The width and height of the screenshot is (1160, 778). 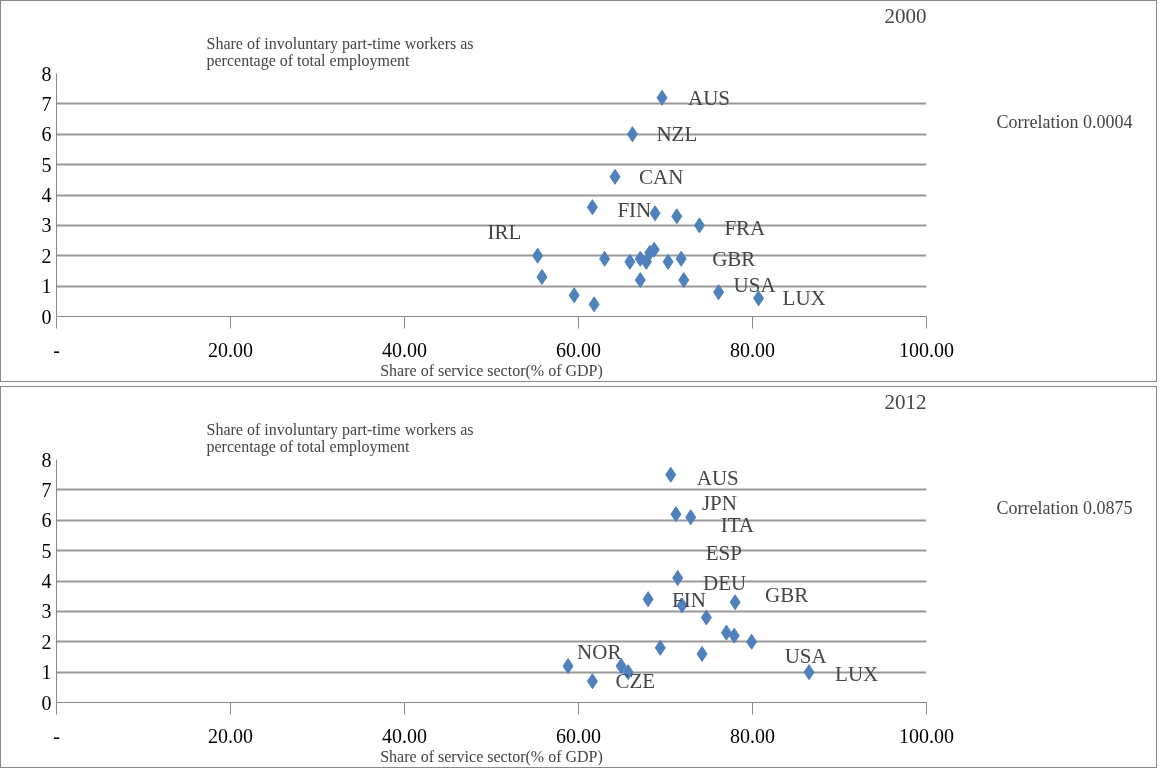 What do you see at coordinates (719, 503) in the screenshot?
I see `annotation: JPN` at bounding box center [719, 503].